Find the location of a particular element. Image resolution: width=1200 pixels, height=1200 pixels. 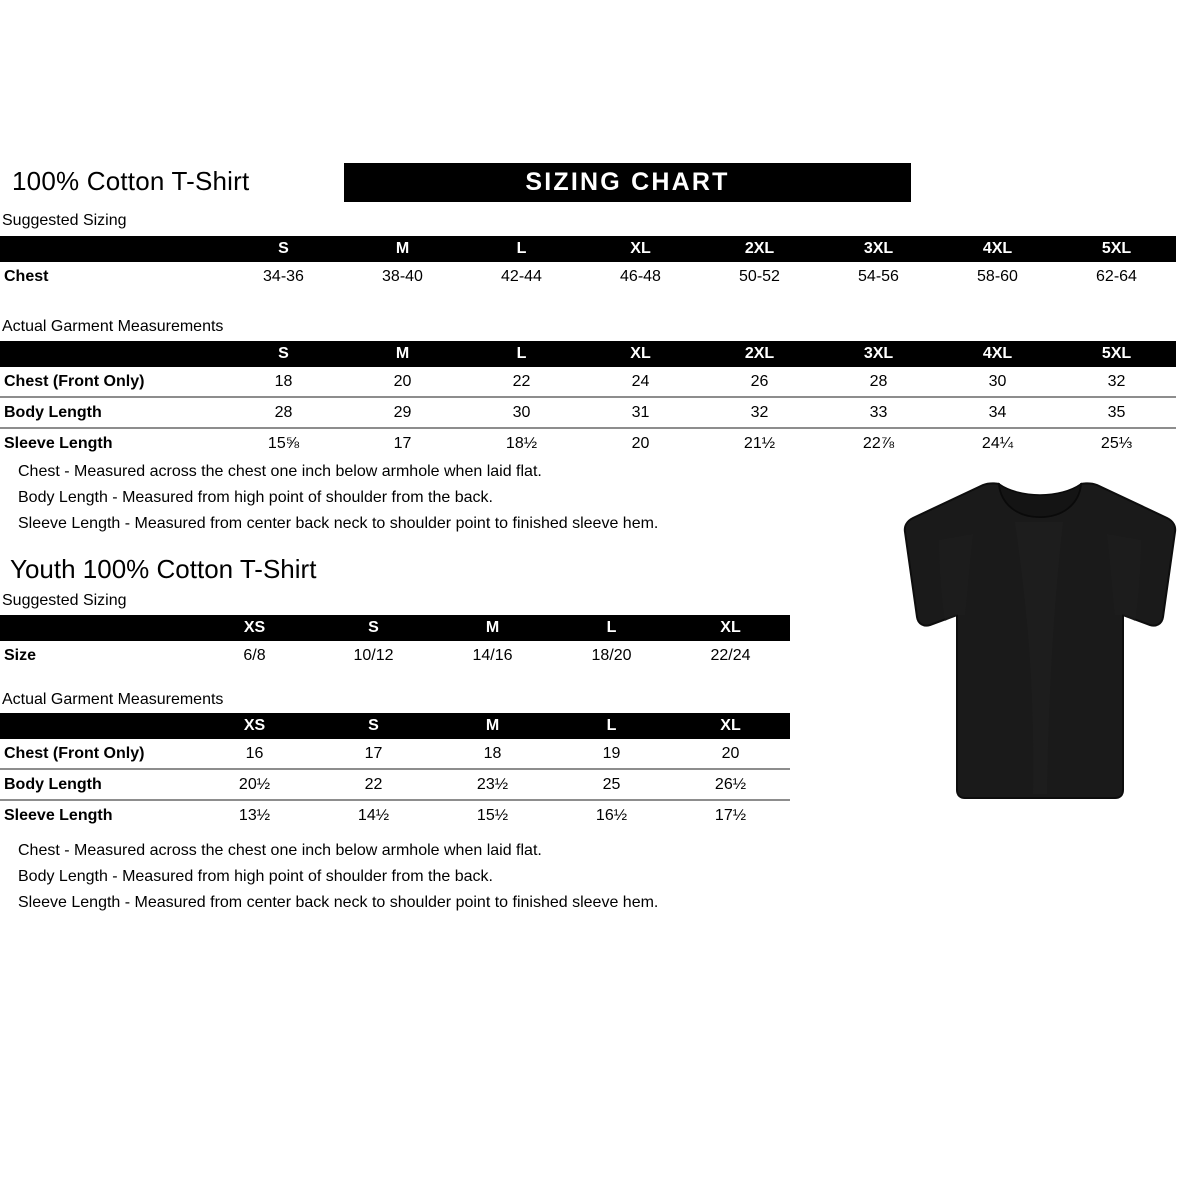

table-row: Body Length 28 29 30 31 32 33 34 35 is located at coordinates (588, 412).